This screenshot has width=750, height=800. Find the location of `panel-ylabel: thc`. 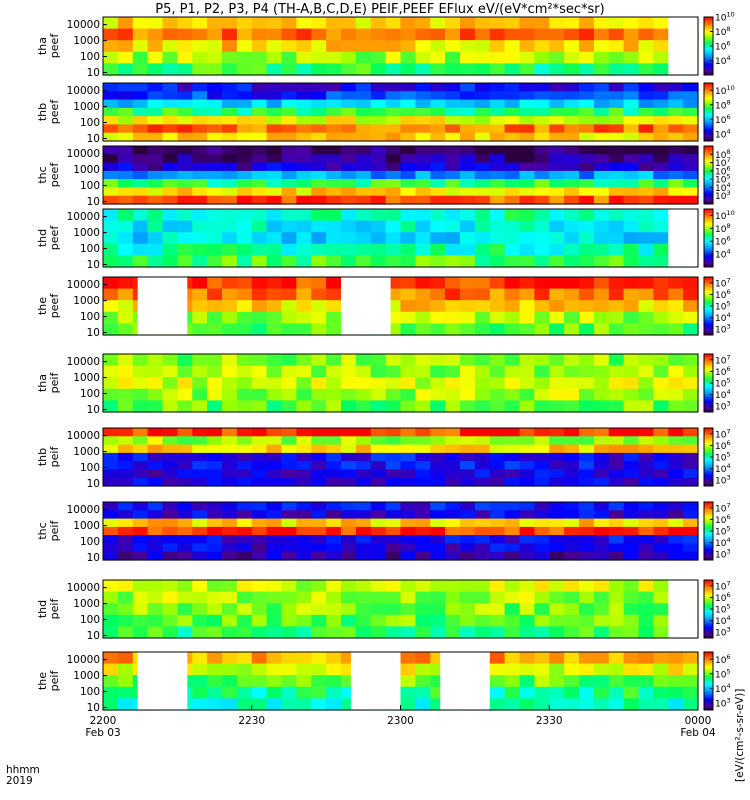

panel-ylabel: thc is located at coordinates (42, 174).